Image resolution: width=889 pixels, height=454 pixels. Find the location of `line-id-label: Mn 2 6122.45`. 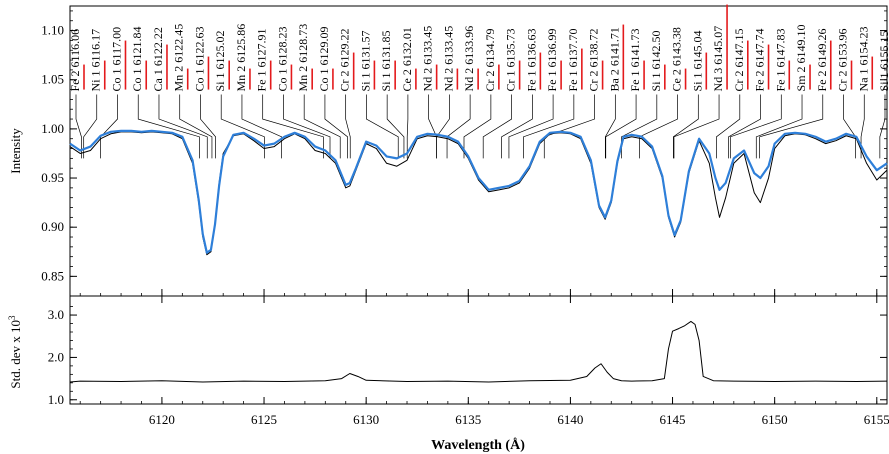

line-id-label: Mn 2 6122.45 is located at coordinates (179, 58).